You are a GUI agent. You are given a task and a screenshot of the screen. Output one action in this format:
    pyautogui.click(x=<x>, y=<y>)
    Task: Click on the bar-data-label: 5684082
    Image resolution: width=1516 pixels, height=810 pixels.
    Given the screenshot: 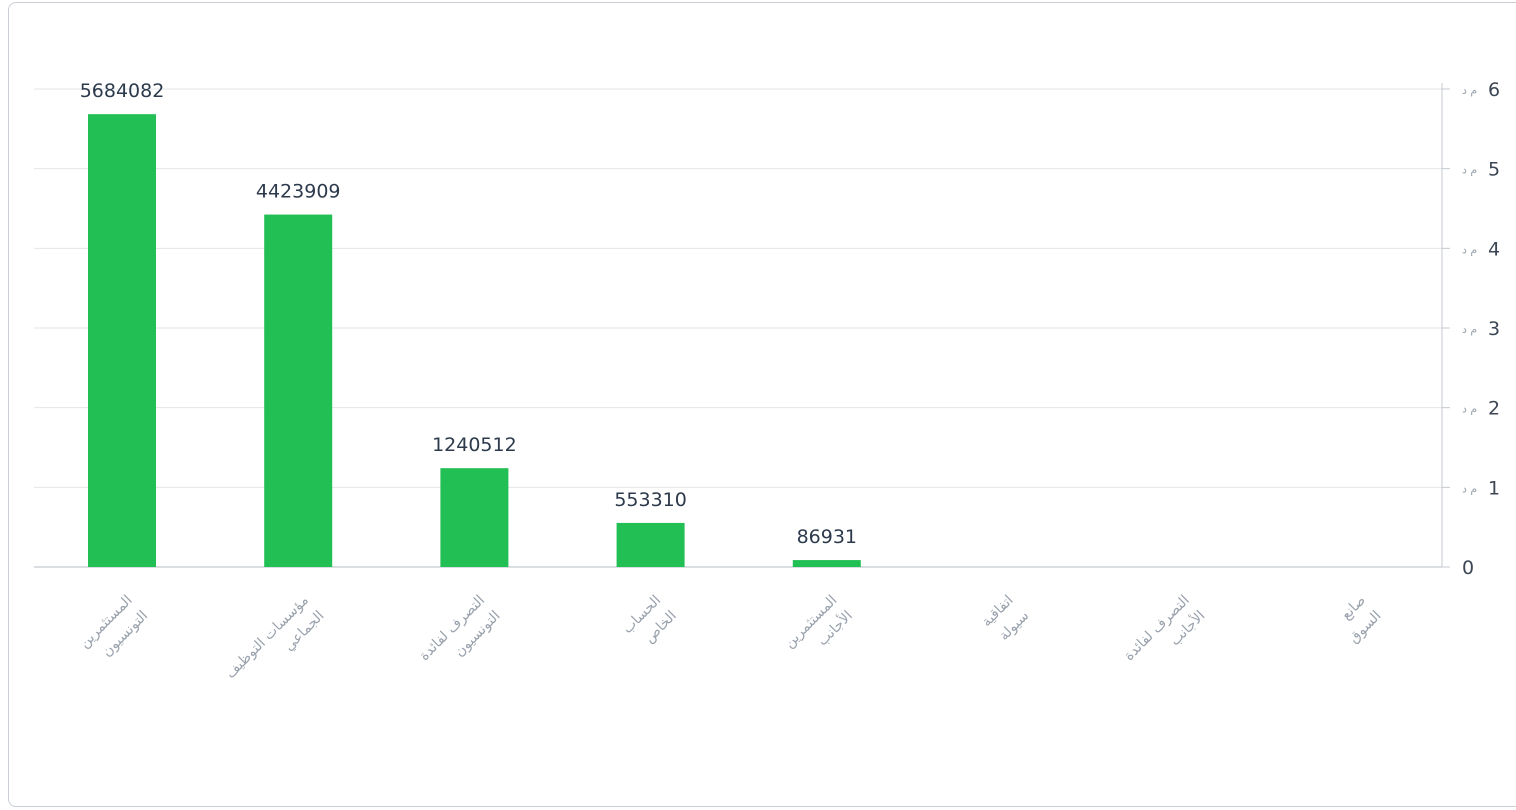 What is the action you would take?
    pyautogui.click(x=122, y=91)
    